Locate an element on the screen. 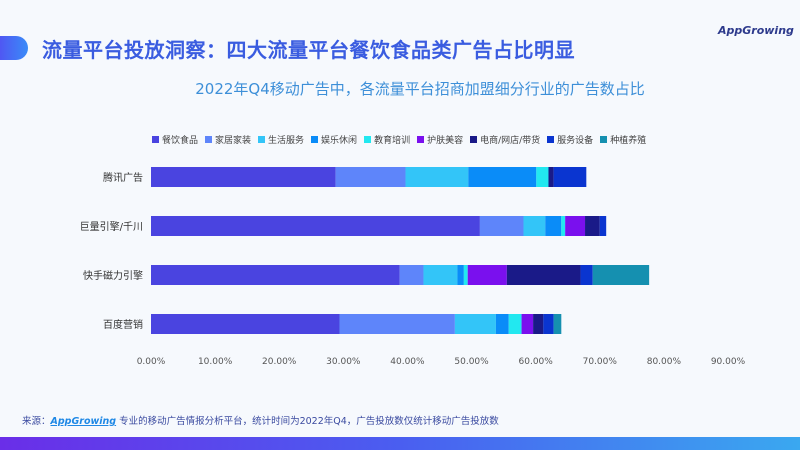 This screenshot has width=800, height=450. category-label: 巨量引擎/千川 is located at coordinates (111, 226).